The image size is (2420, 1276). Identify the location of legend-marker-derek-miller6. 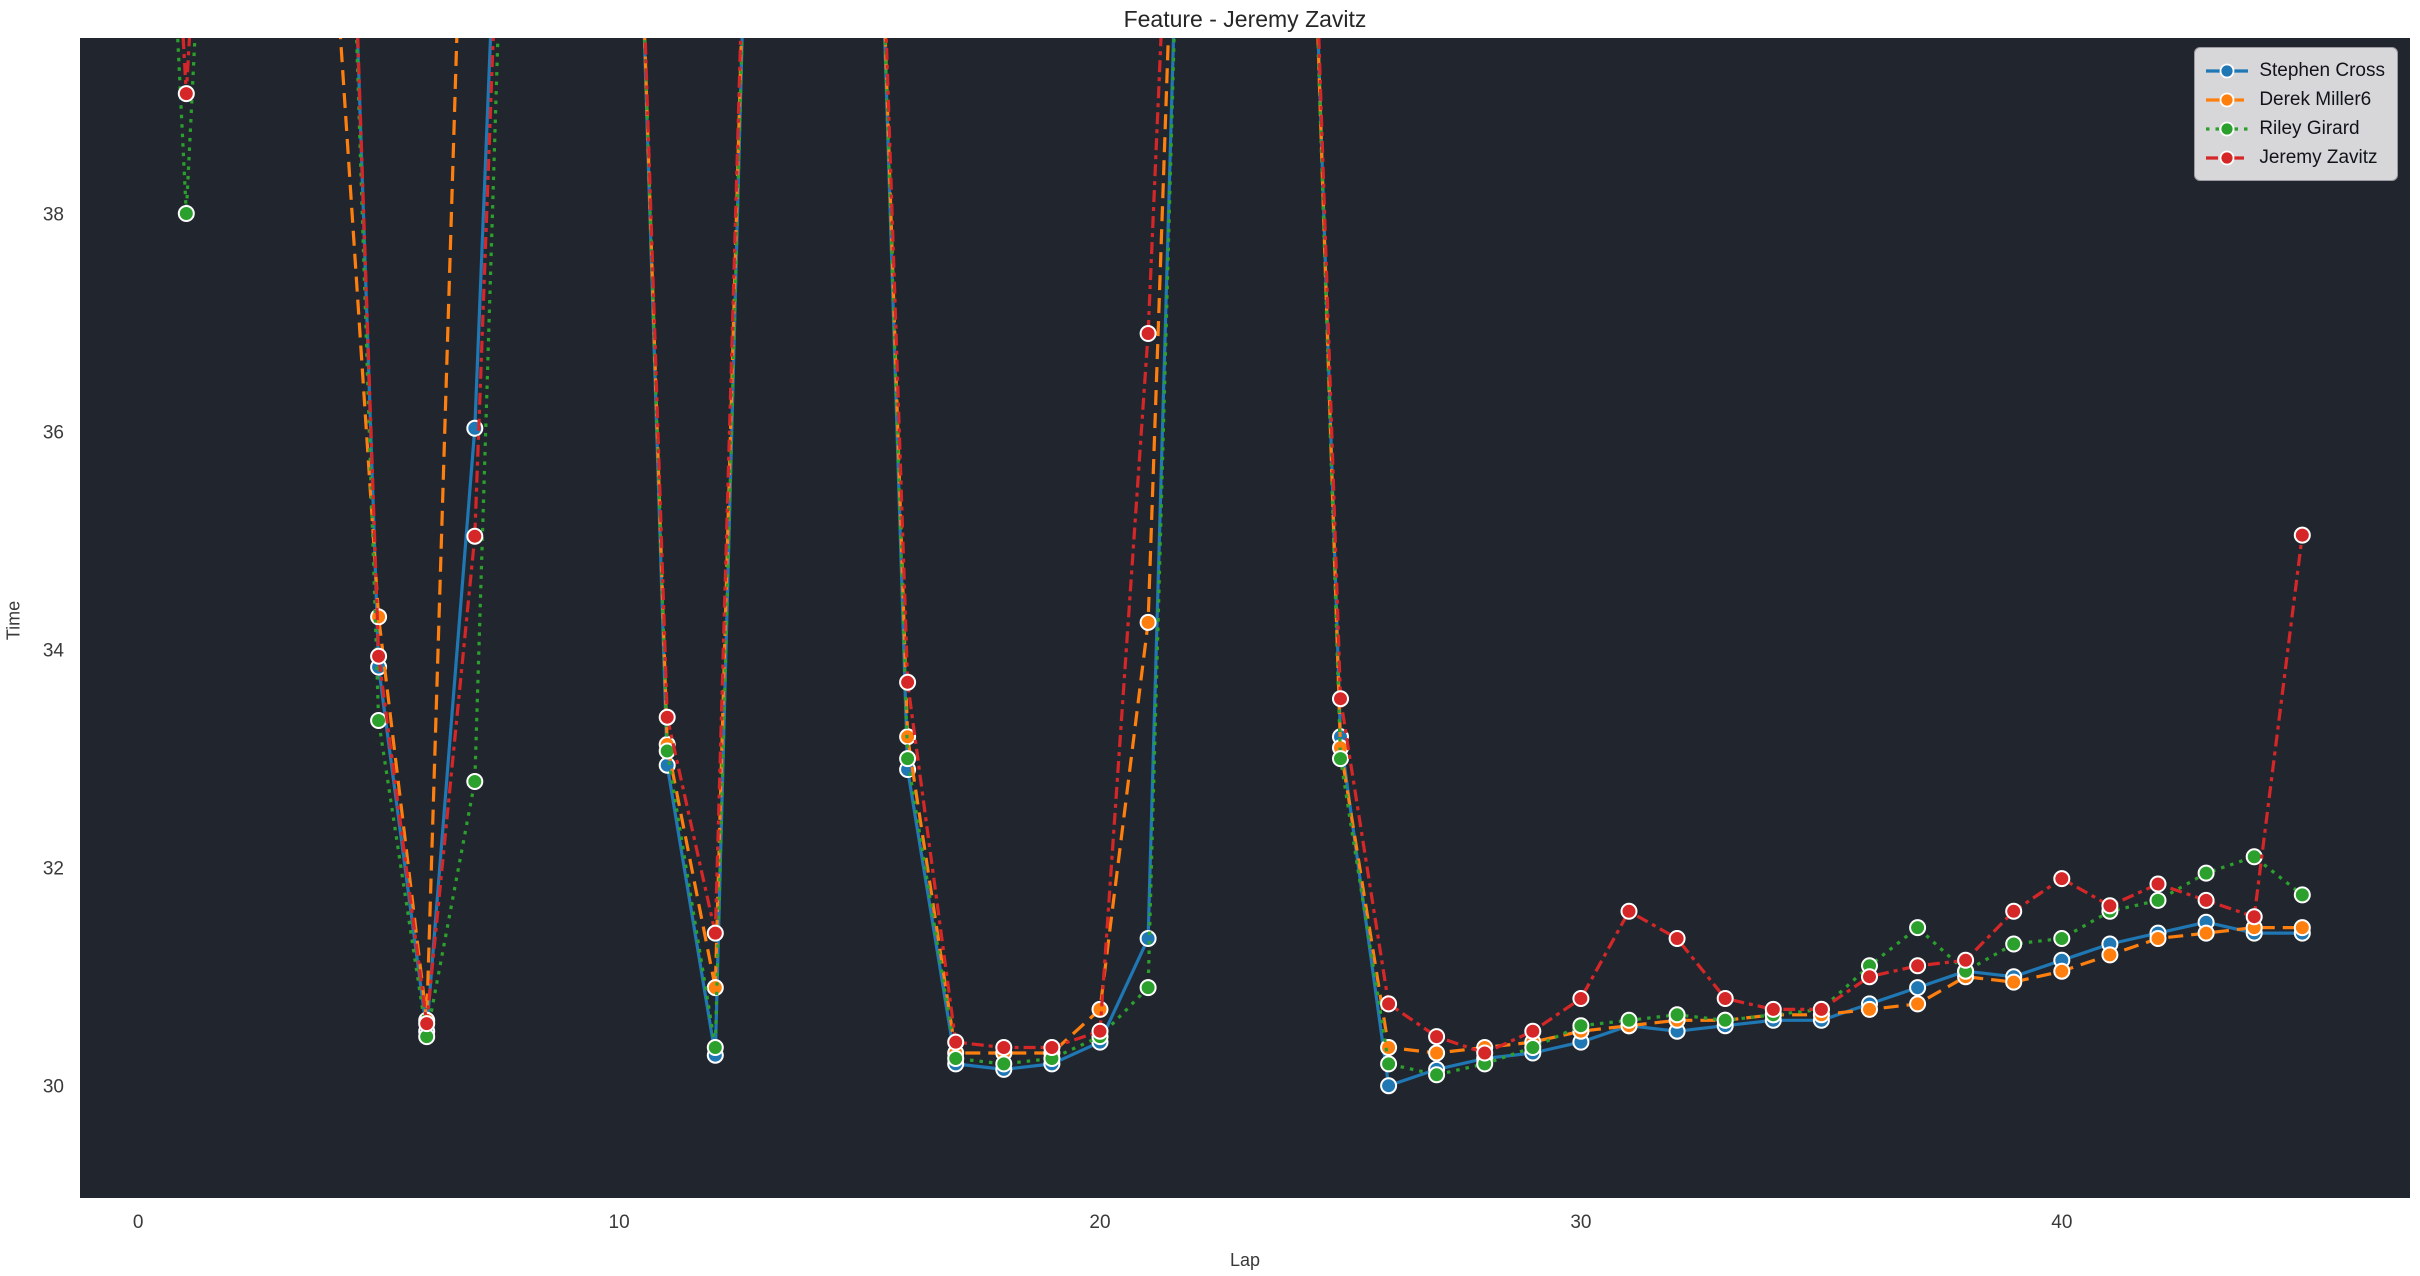
(2227, 99).